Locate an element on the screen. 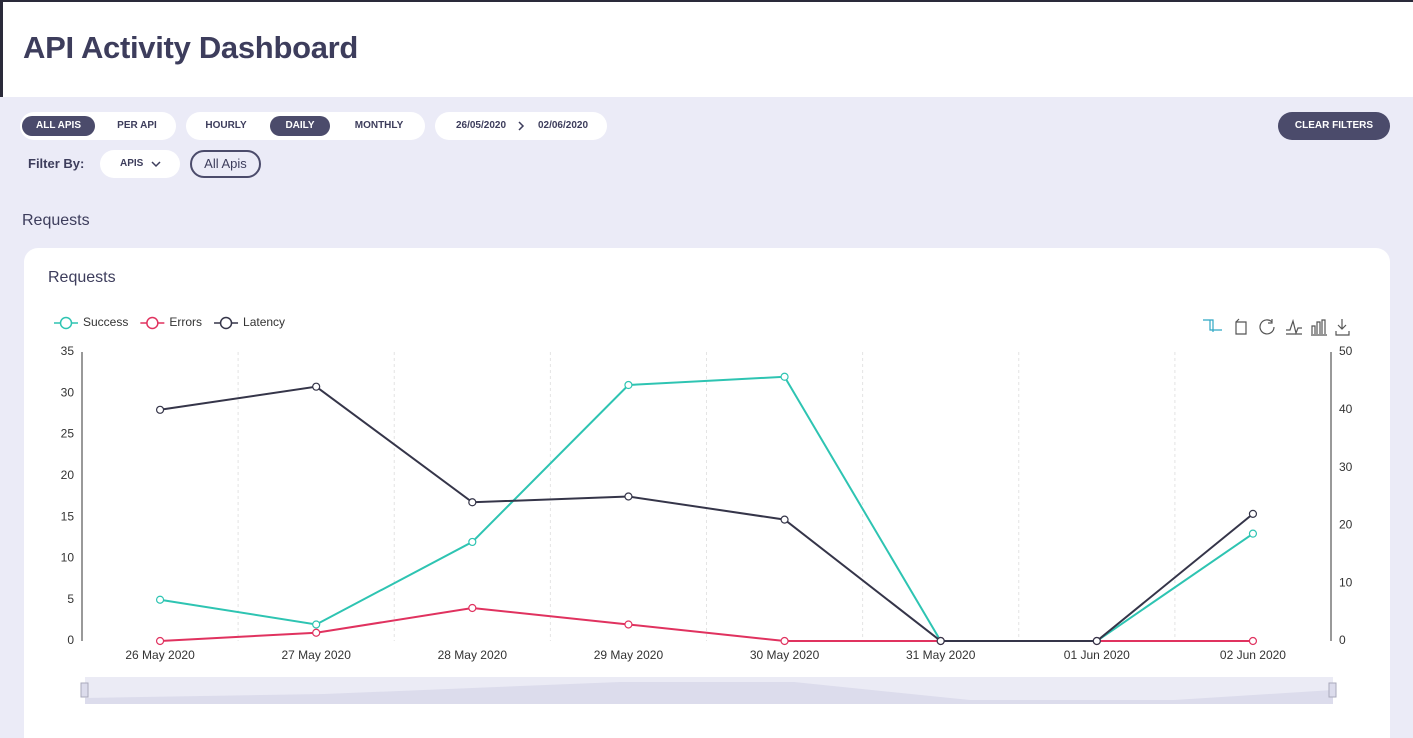 The image size is (1413, 738). toolbox is located at coordinates (1276, 327).